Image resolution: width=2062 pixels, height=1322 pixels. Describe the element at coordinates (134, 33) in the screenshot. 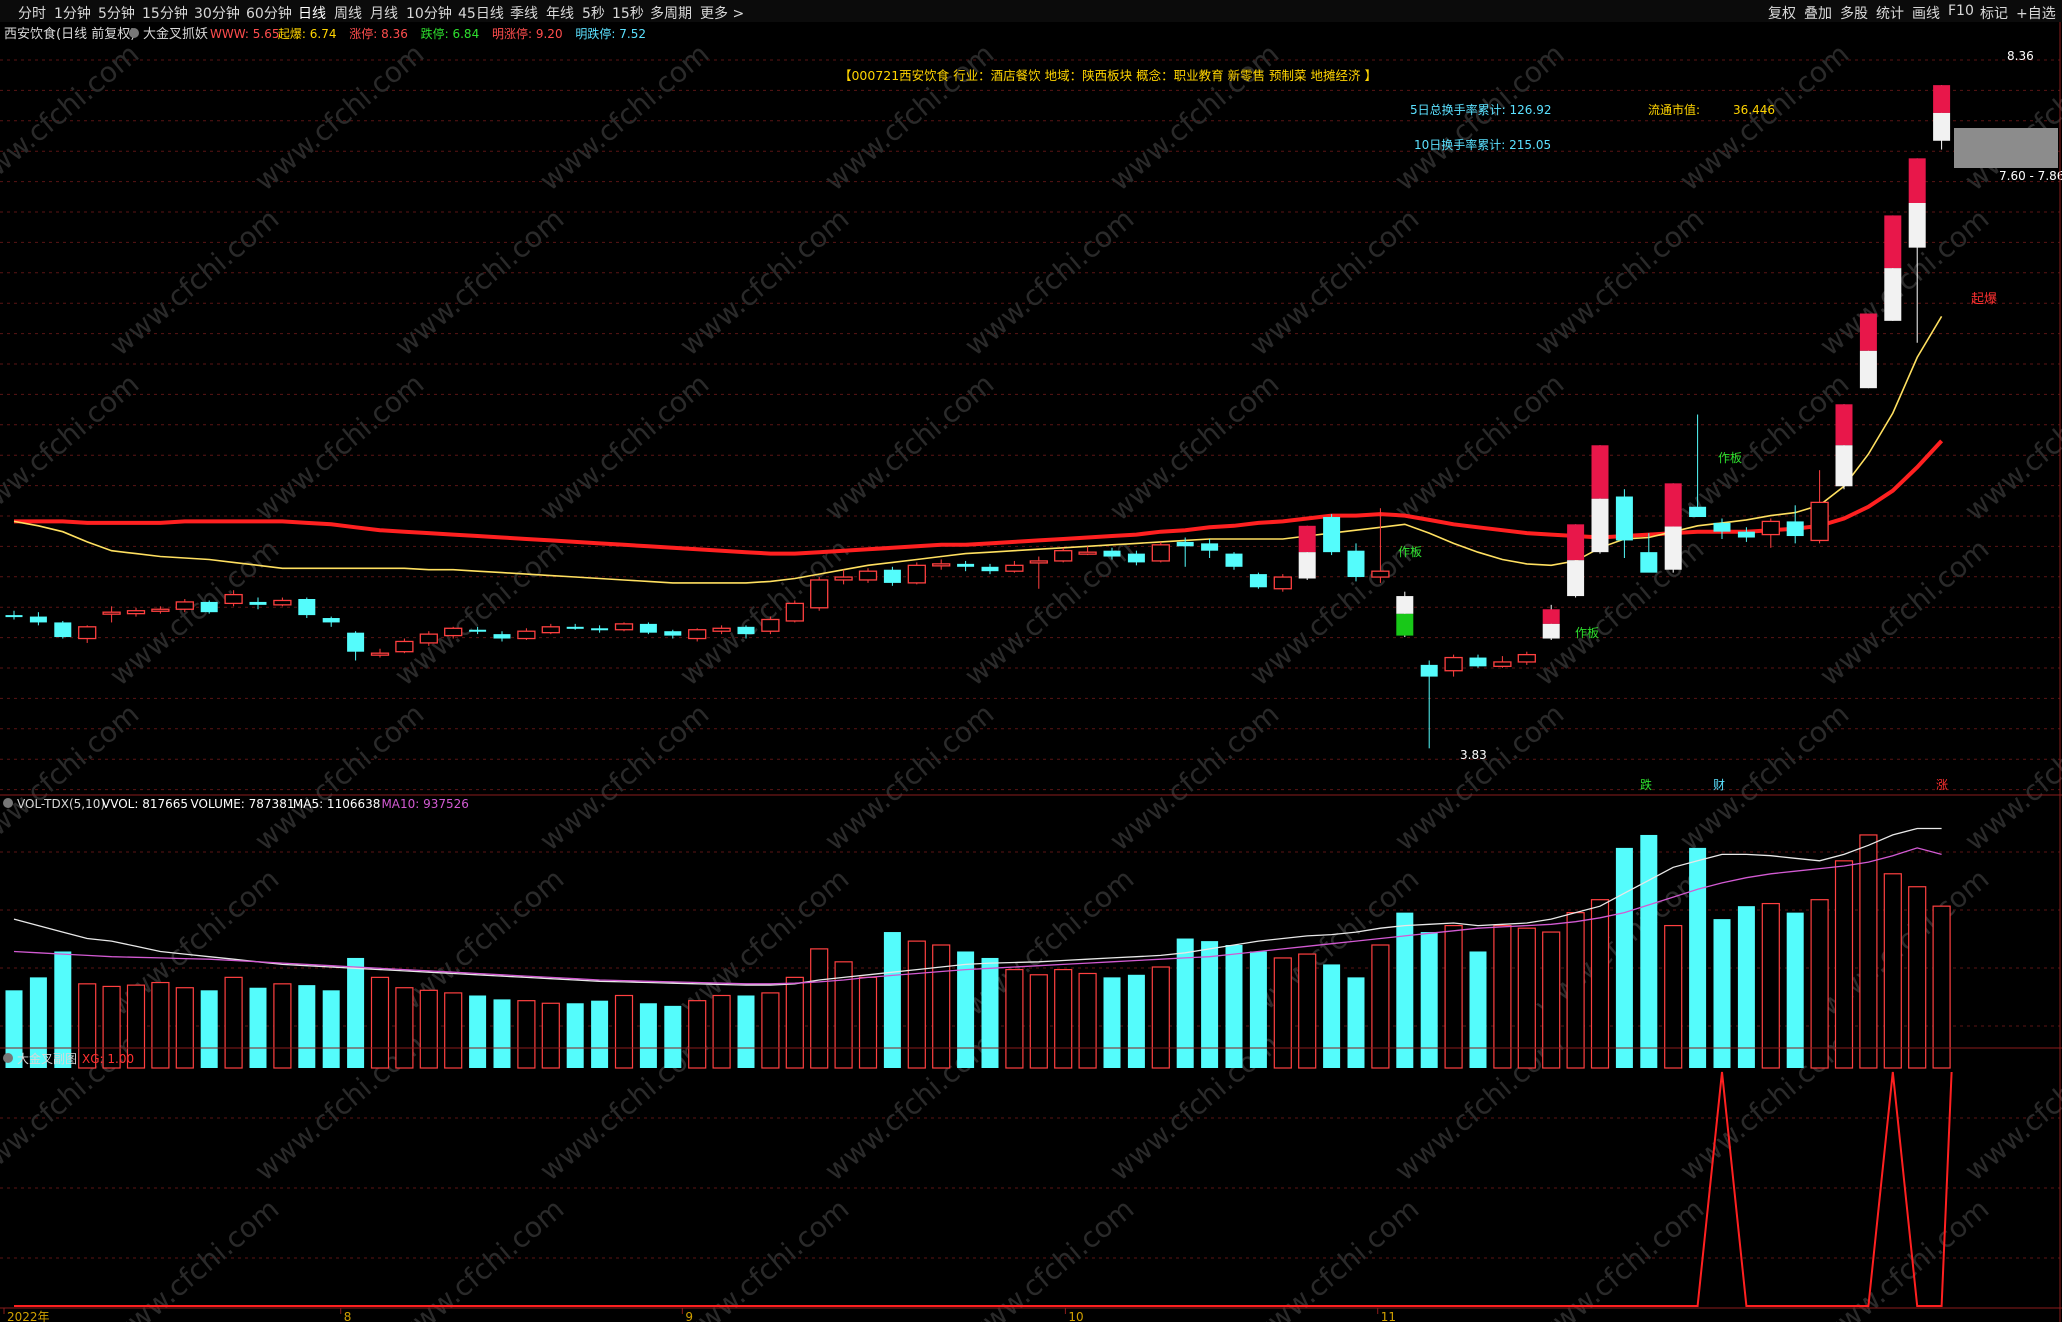

I see `collapse-icon` at that location.